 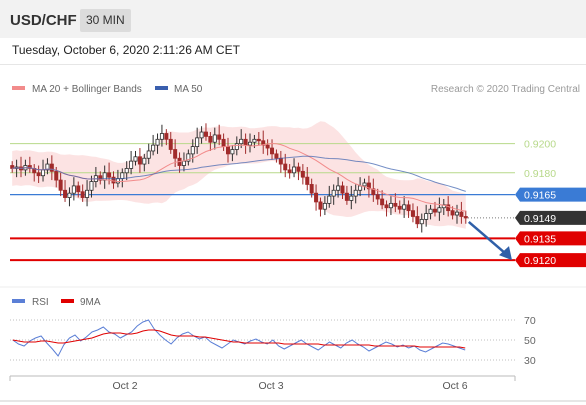 I want to click on x-axis: Oct 2 Oct 3 Oct 6, so click(x=262, y=383).